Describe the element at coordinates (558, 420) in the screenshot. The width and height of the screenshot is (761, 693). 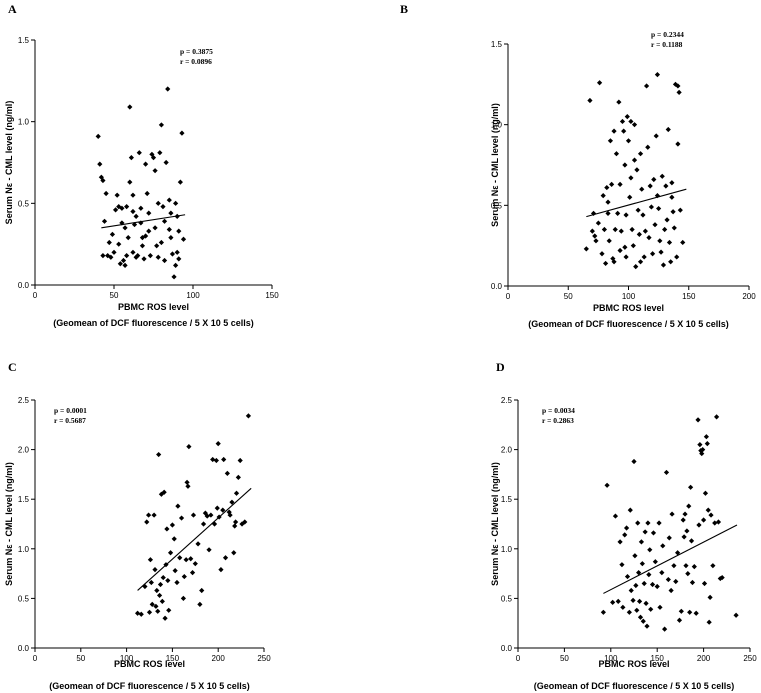
I see `stat-label: r = 0.2863` at that location.